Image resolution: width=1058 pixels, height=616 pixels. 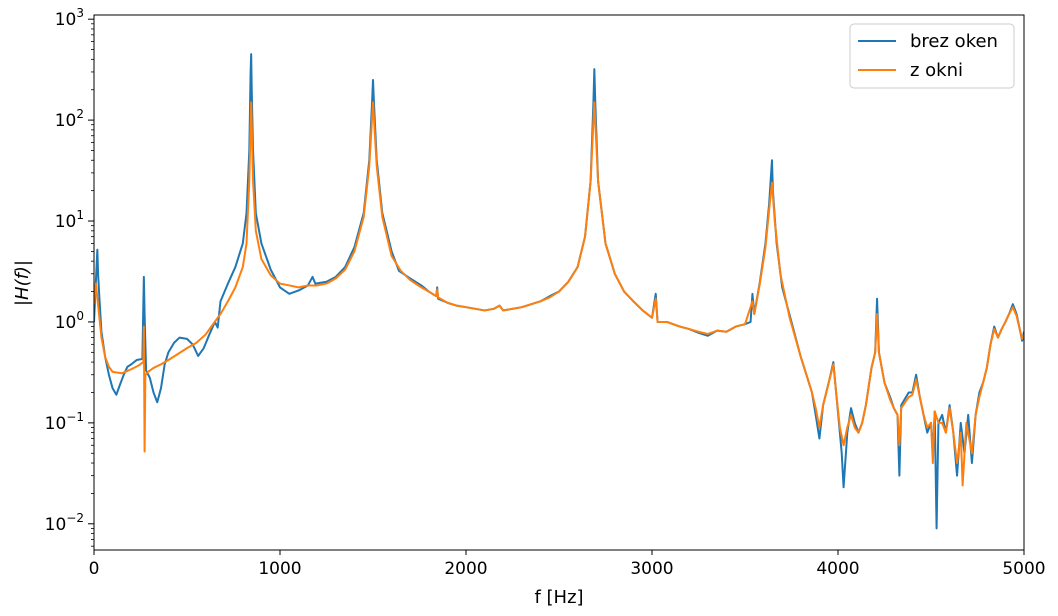 What do you see at coordinates (567, 564) in the screenshot?
I see `x-axis-ticks: 0 1000 2000 3000 4000 5000` at bounding box center [567, 564].